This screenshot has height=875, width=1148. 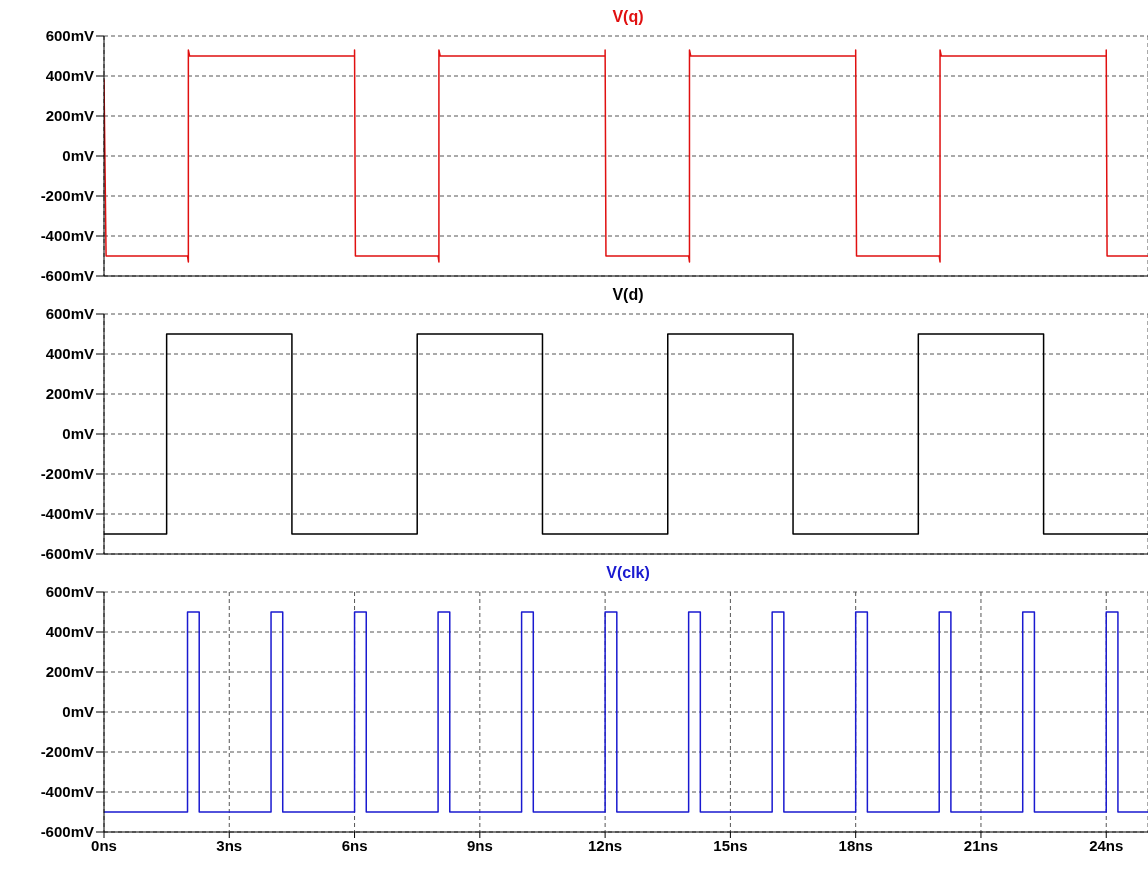 What do you see at coordinates (855, 845) in the screenshot?
I see `x-tick-label: 18ns` at bounding box center [855, 845].